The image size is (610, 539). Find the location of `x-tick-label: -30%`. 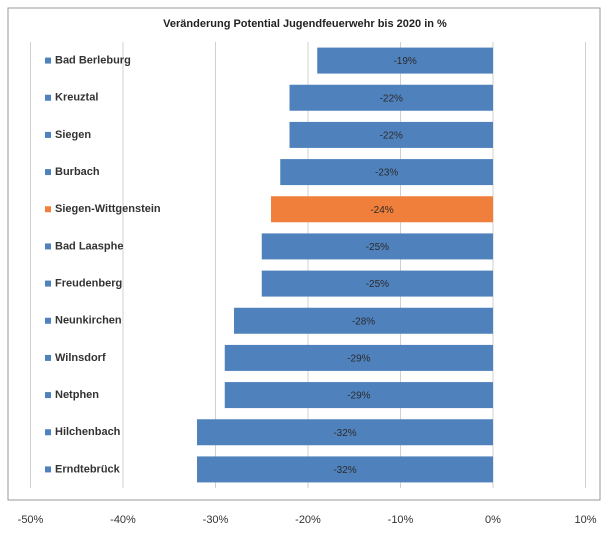

x-tick-label: -30% is located at coordinates (216, 520).